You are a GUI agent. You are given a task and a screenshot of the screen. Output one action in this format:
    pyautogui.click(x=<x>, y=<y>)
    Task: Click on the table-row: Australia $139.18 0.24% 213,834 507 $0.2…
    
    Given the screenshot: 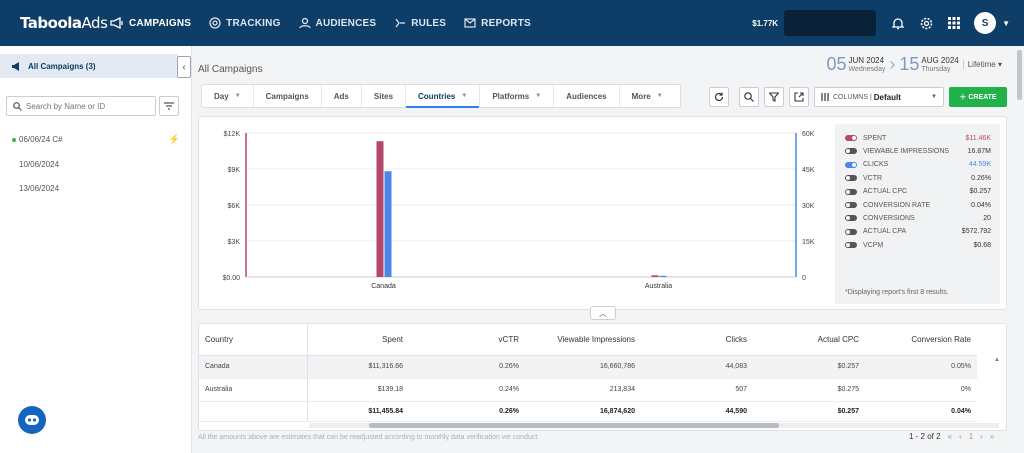 What is the action you would take?
    pyautogui.click(x=588, y=390)
    